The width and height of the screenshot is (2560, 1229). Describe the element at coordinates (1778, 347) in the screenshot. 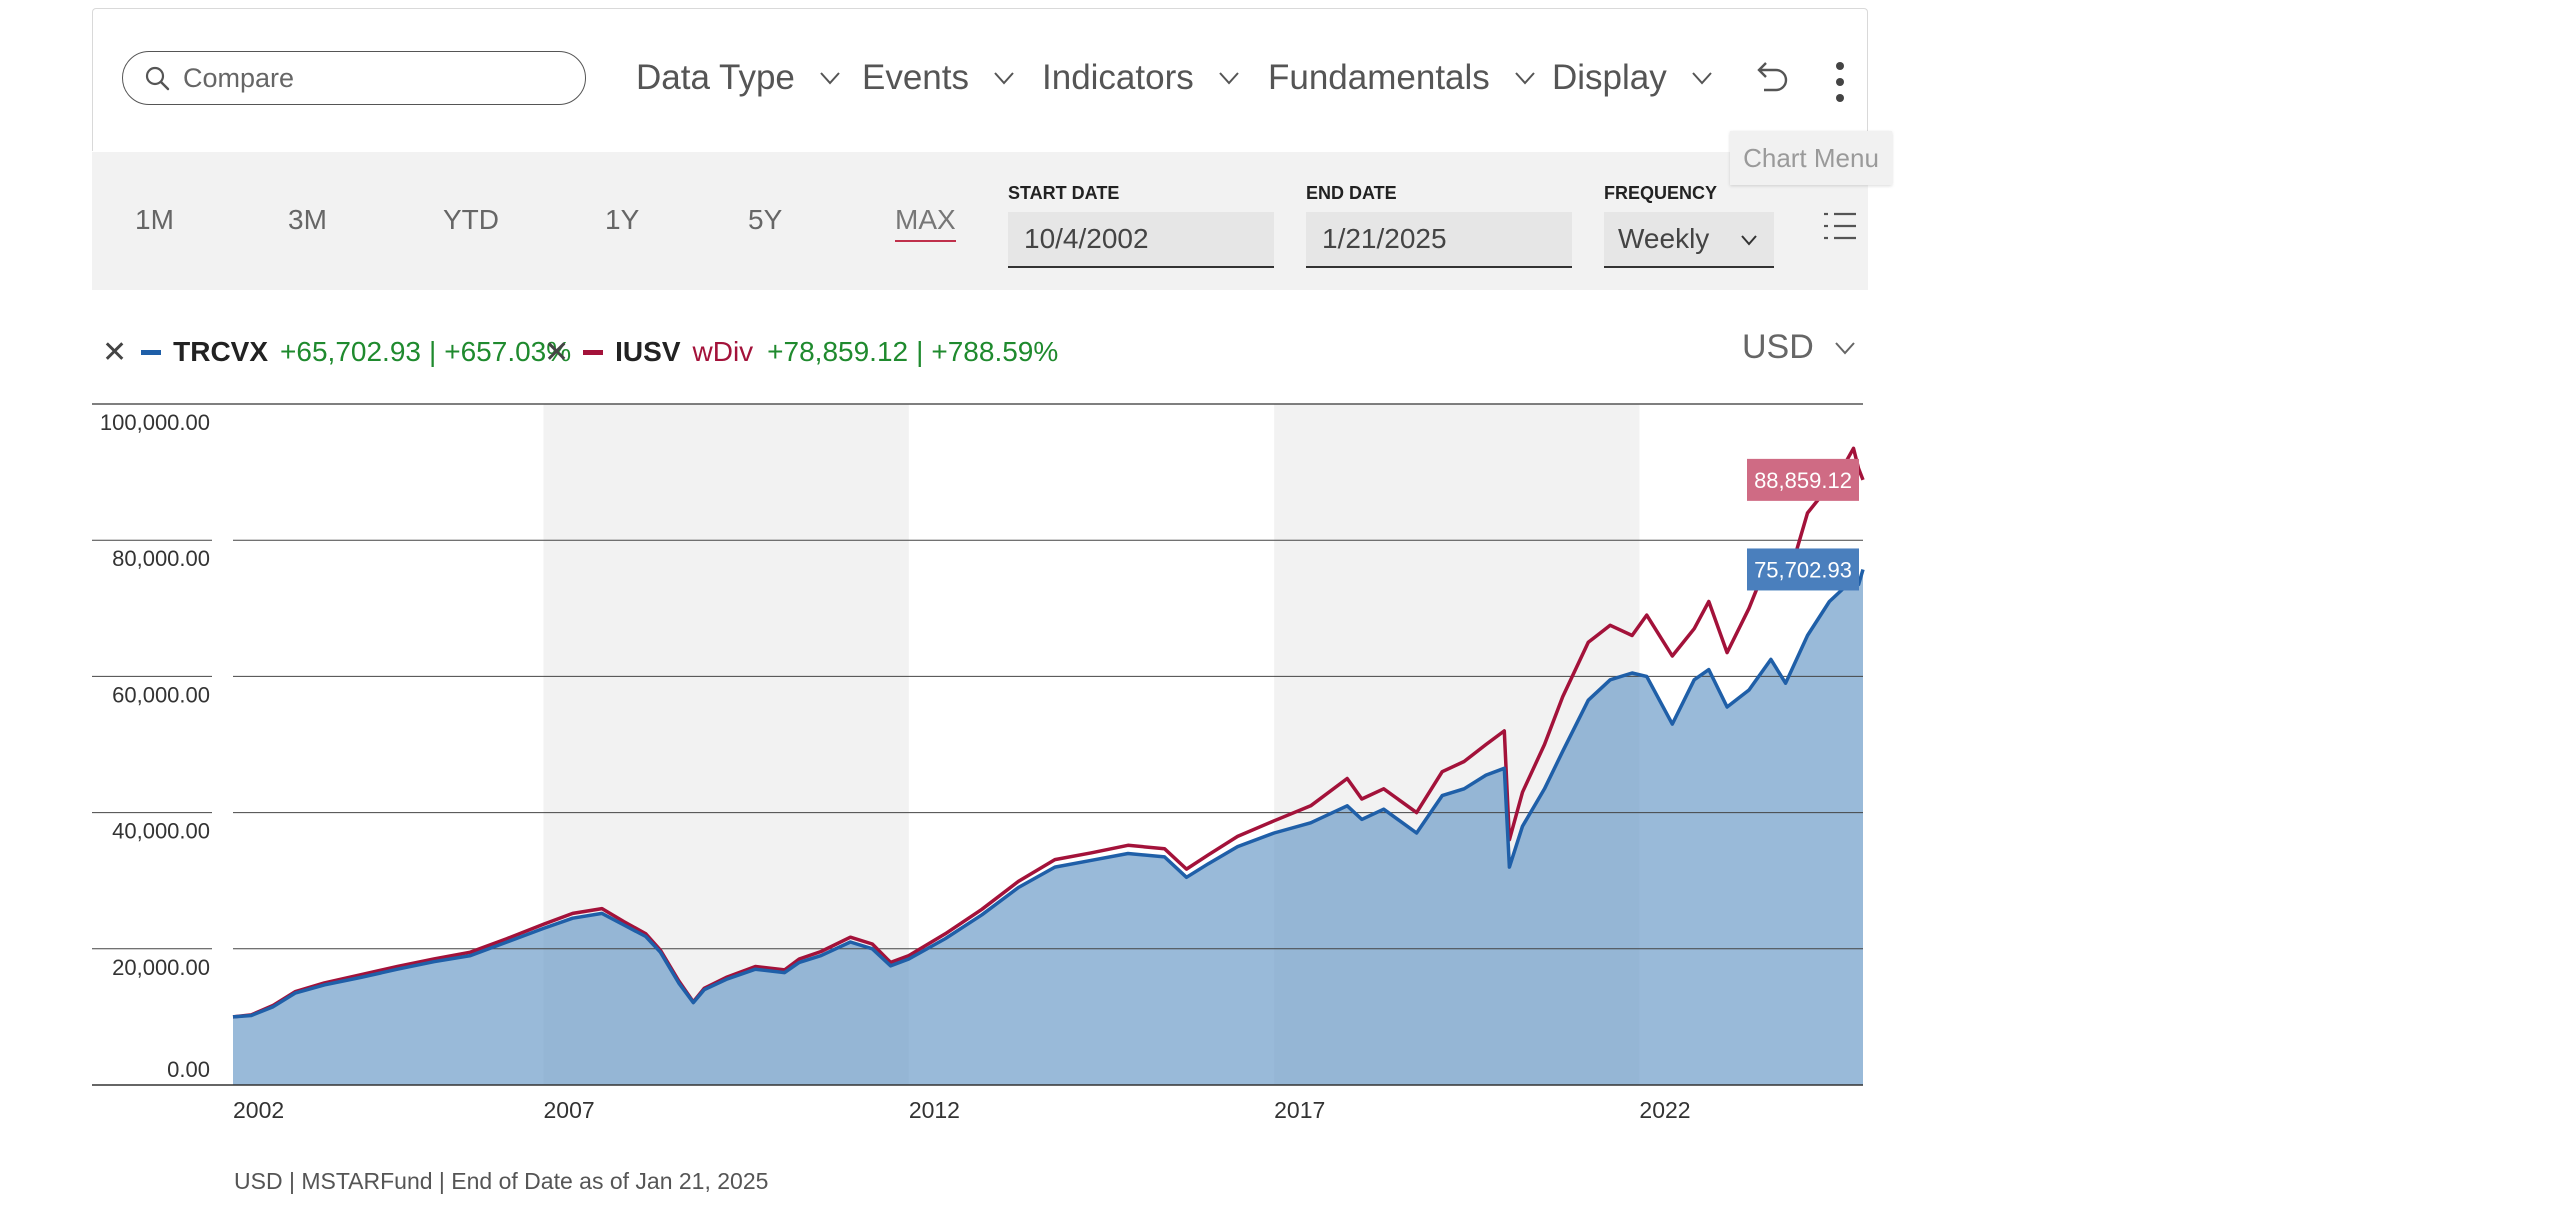

I see `currency-value: USD` at that location.